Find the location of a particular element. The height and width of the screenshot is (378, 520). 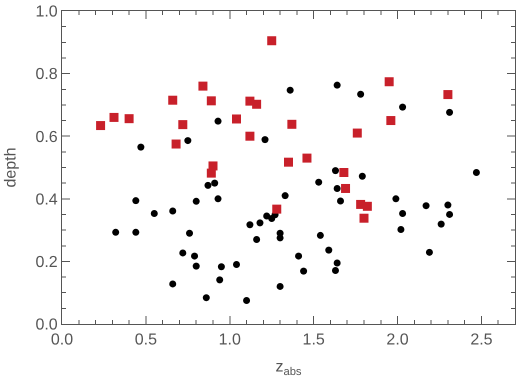

y-tick-label: 0.2 is located at coordinates (46, 262).